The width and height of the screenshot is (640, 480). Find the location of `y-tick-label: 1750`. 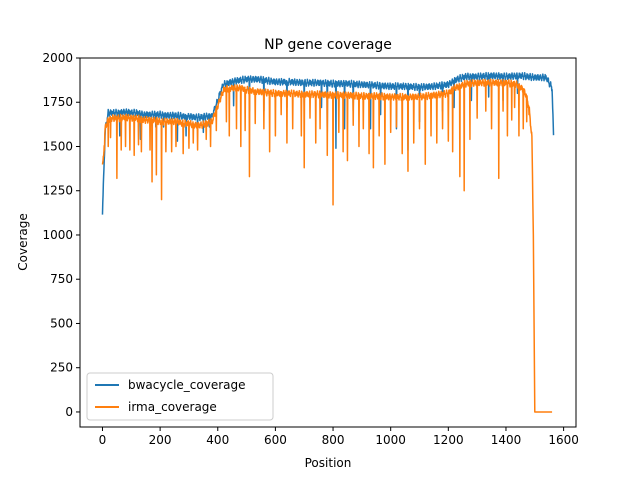

y-tick-label: 1750 is located at coordinates (57, 102).